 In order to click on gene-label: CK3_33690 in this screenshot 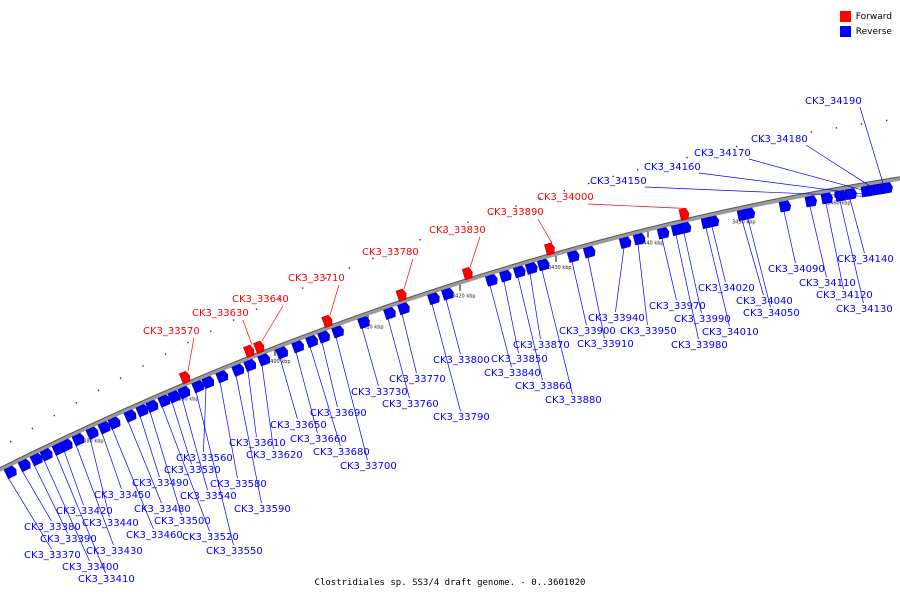, I will do `click(338, 413)`.